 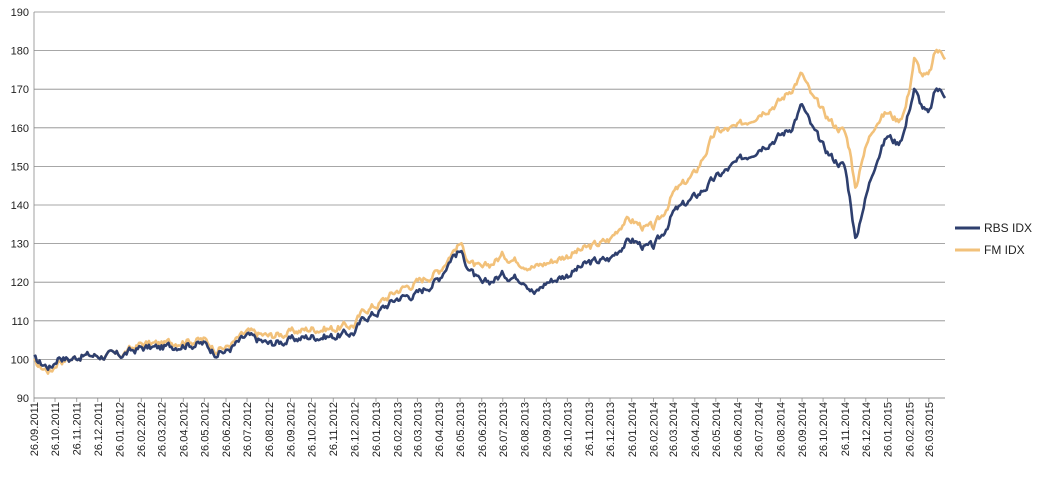 I want to click on legend-label: RBS IDX, so click(x=1008, y=228).